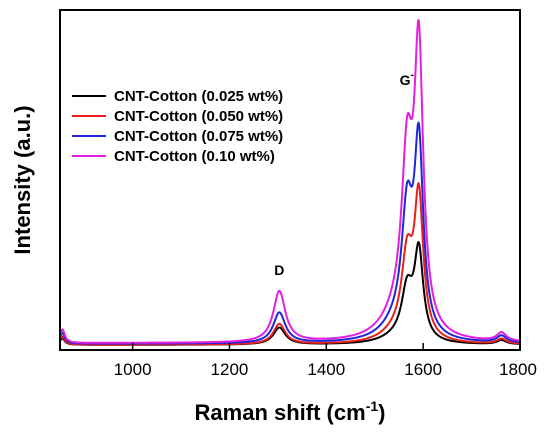  I want to click on x-ticks: 1000 1200 1400 1600 1800, so click(325, 361).